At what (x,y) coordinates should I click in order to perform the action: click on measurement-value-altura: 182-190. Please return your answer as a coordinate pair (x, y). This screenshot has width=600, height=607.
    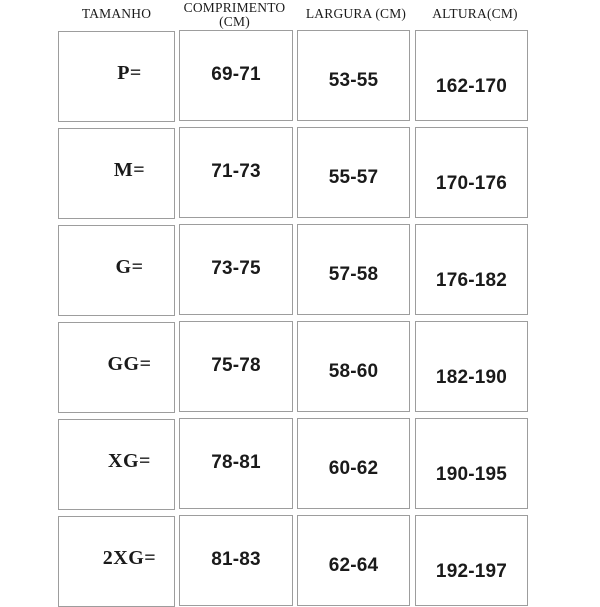
    Looking at the image, I should click on (471, 377).